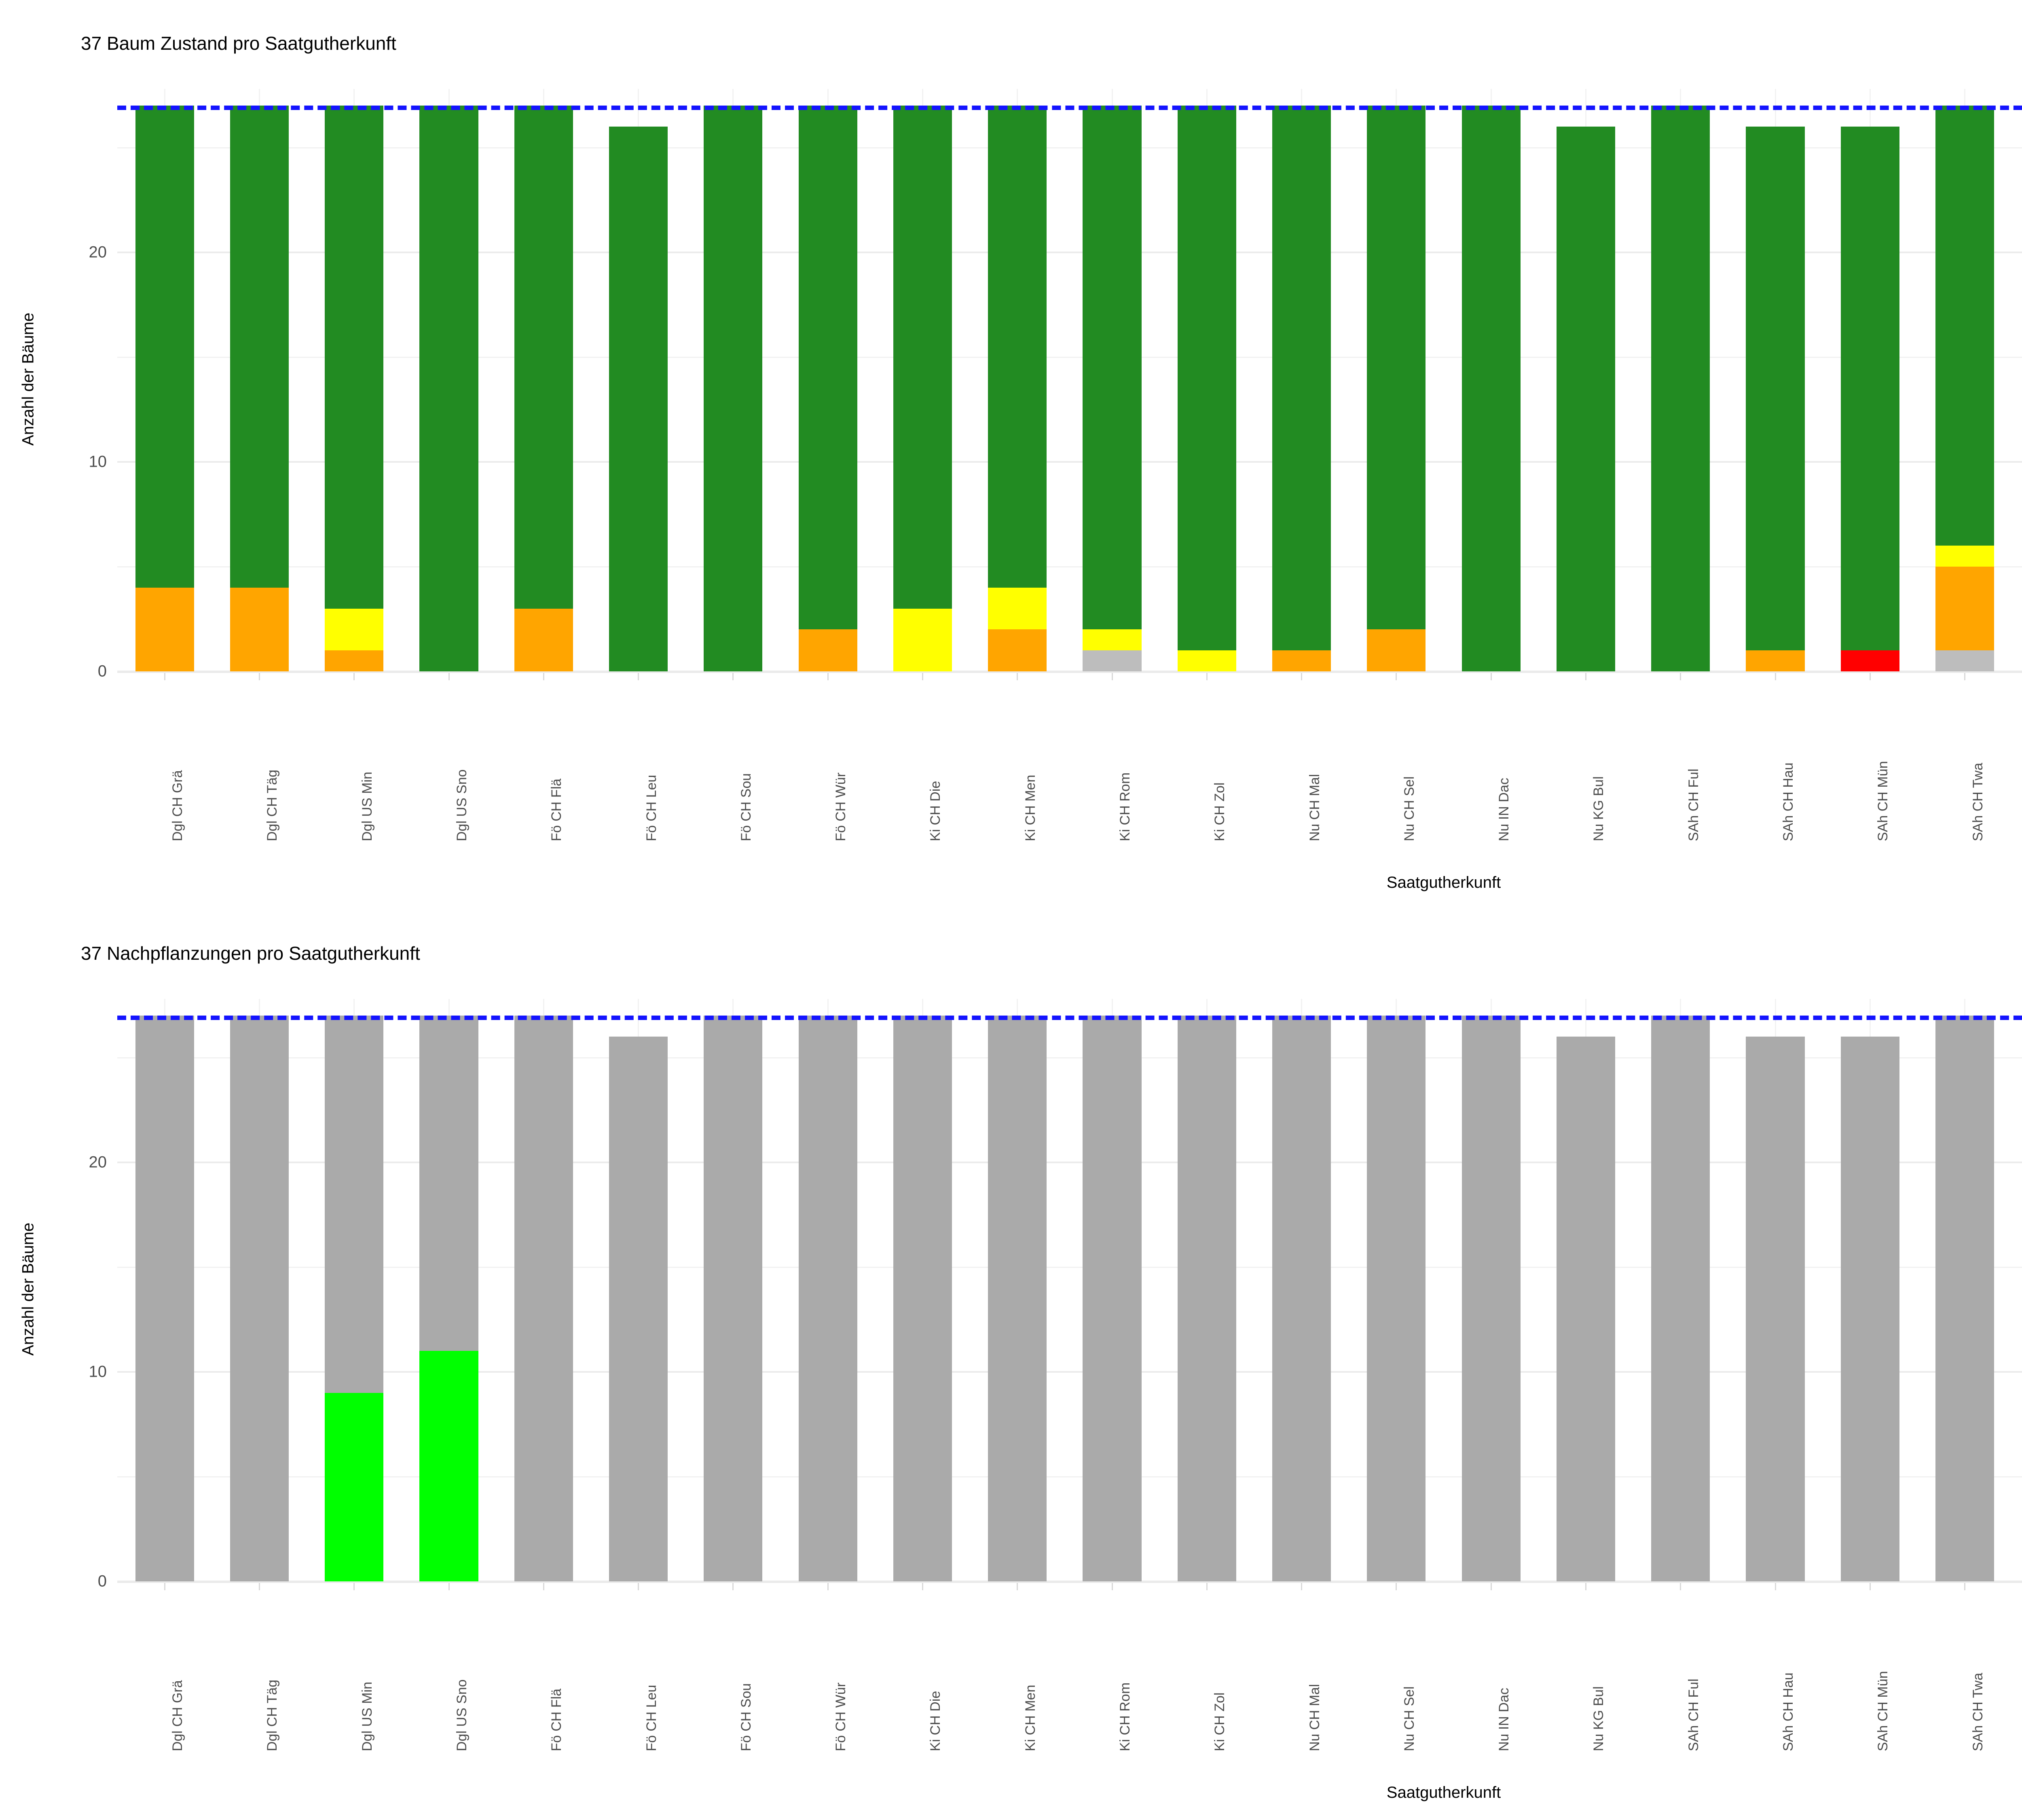  Describe the element at coordinates (250, 953) in the screenshot. I see `chart-title-nachpflanzungen: 37 Nachpflanzungen pro Saatgutherkunft` at that location.